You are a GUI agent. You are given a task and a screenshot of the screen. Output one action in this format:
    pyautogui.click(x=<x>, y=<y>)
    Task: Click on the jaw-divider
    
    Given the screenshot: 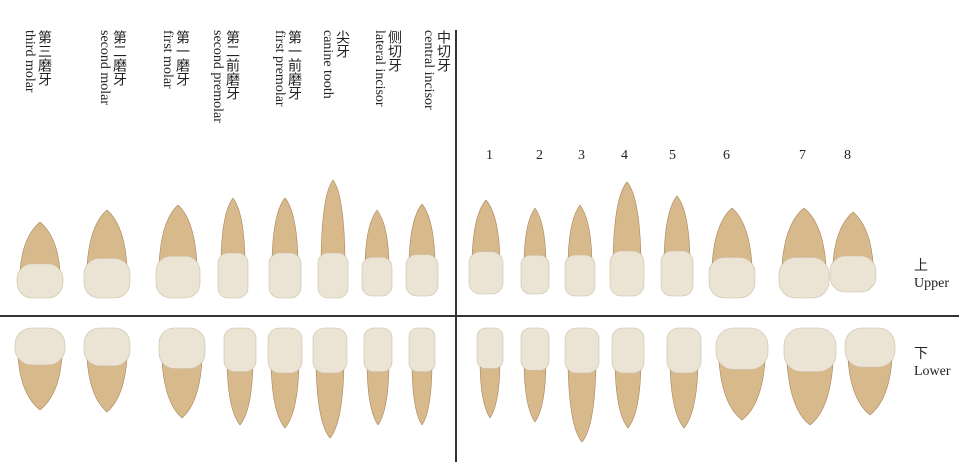 What is the action you would take?
    pyautogui.click(x=479, y=316)
    